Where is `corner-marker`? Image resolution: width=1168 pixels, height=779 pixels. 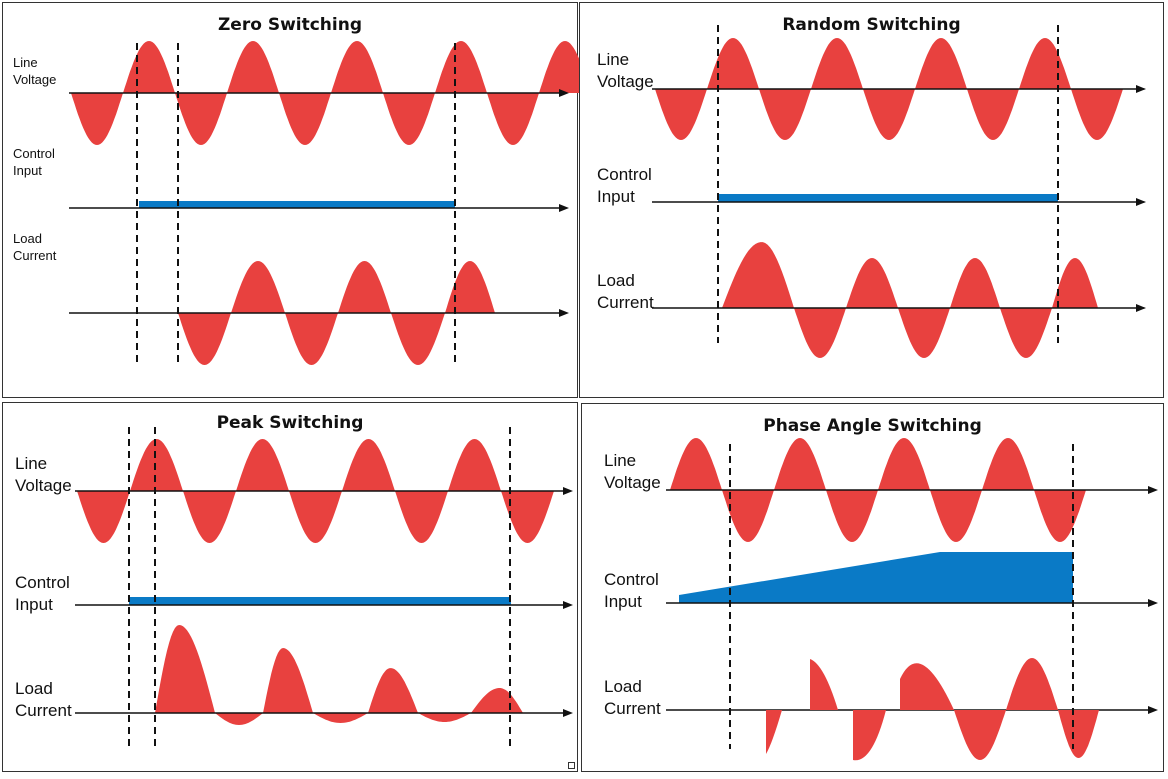 corner-marker is located at coordinates (571, 765).